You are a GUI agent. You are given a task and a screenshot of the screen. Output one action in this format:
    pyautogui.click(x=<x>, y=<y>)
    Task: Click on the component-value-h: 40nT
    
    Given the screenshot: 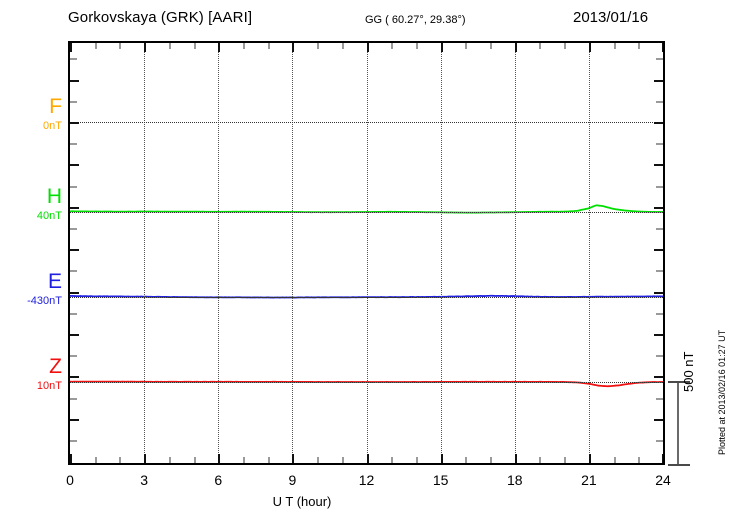 What is the action you would take?
    pyautogui.click(x=49, y=216)
    